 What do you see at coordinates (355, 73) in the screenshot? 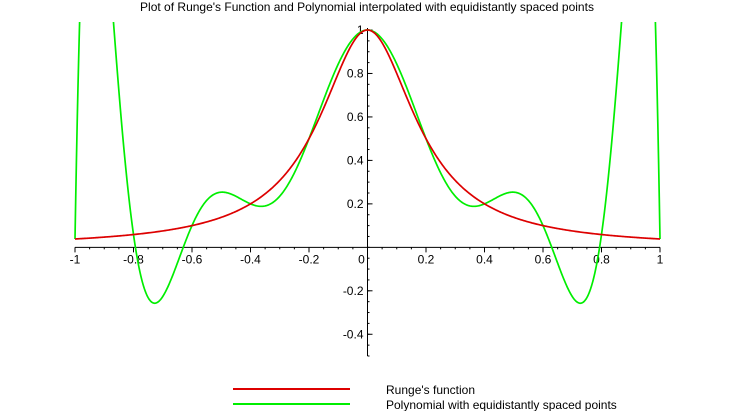
I see `y-tick-label: 0.8` at bounding box center [355, 73].